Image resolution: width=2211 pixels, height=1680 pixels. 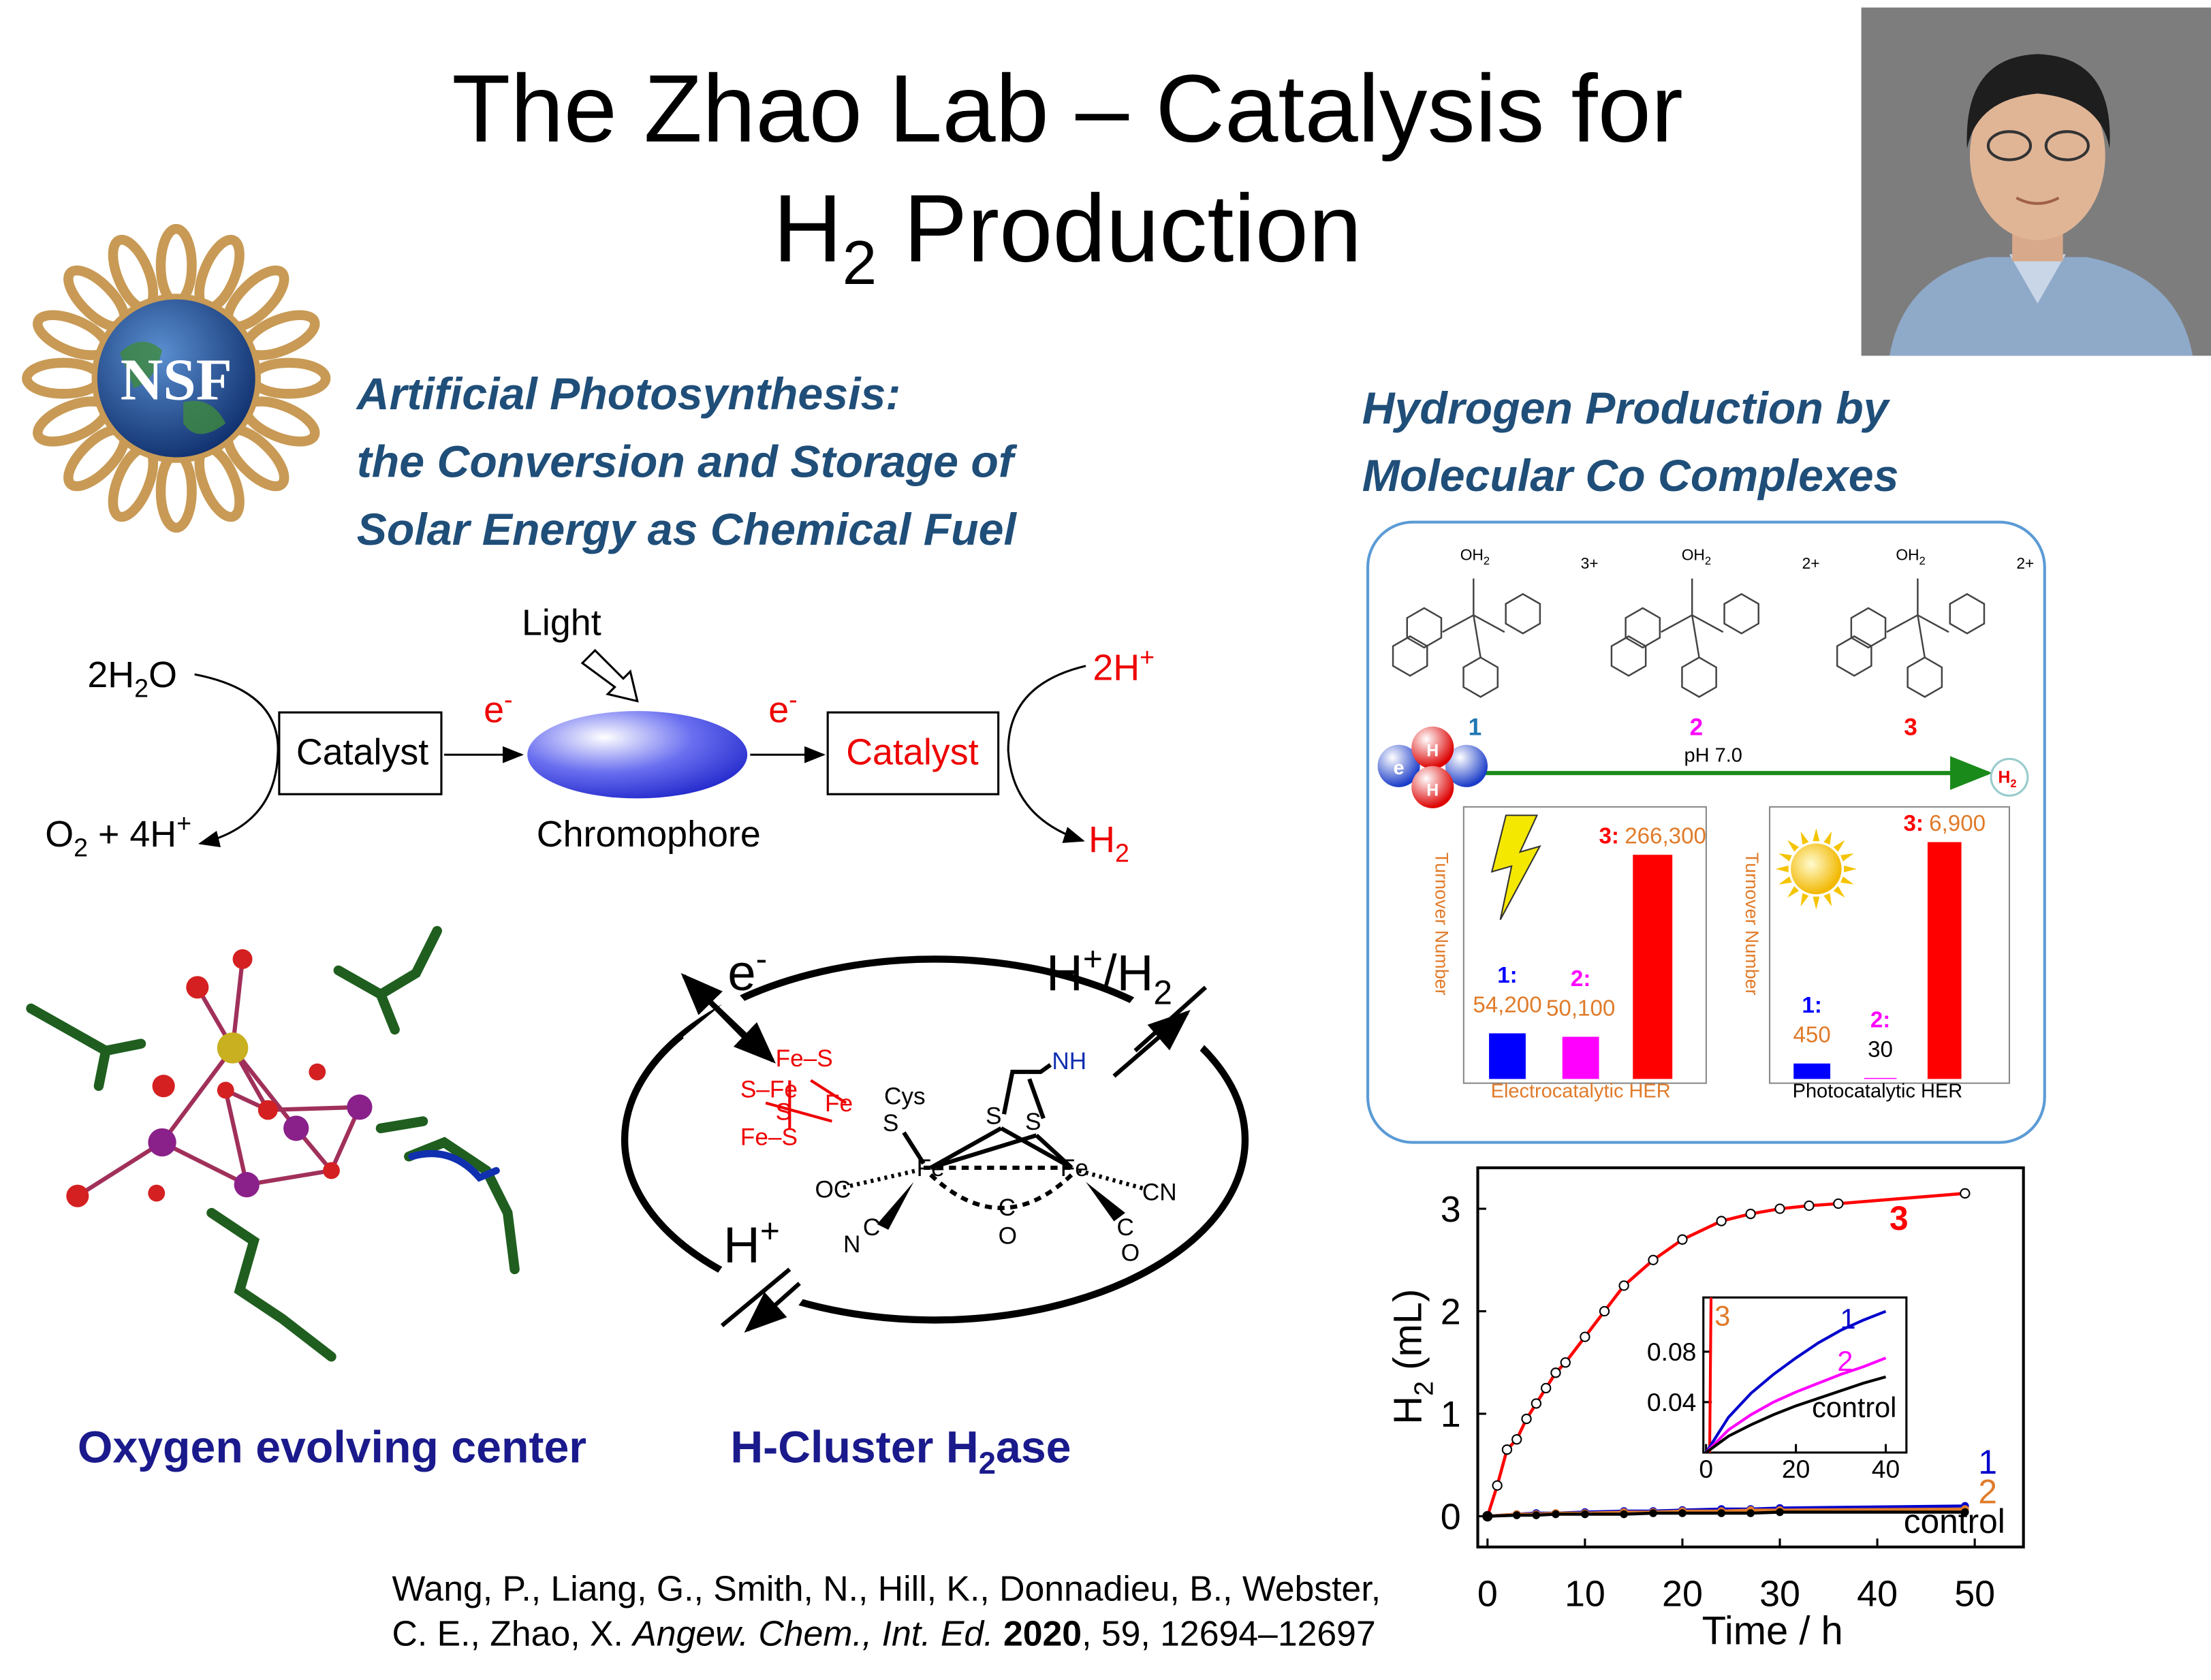 What do you see at coordinates (687, 462) in the screenshot?
I see `left-heading-part: the Conversion and Storage of` at bounding box center [687, 462].